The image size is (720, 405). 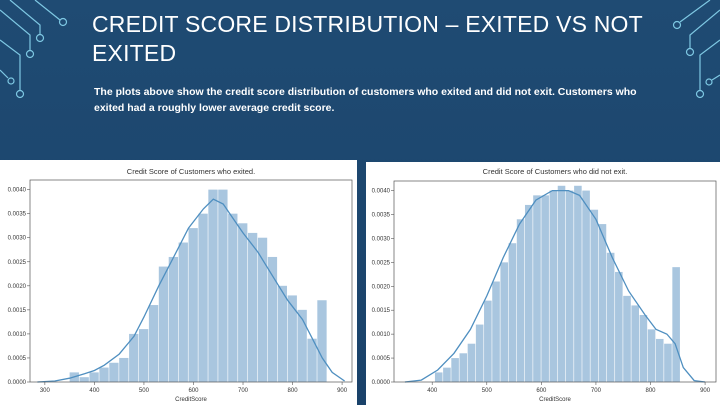 I want to click on x-tick-label: 300, so click(x=45, y=391).